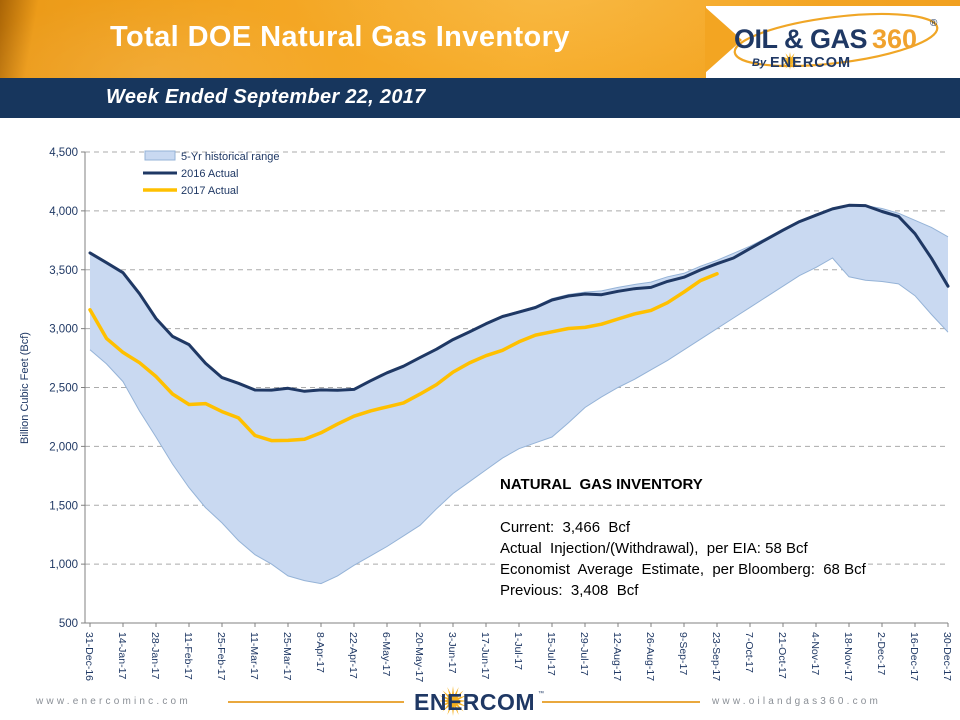 The height and width of the screenshot is (720, 960). I want to click on y-tick-label: 3,500, so click(63, 271).